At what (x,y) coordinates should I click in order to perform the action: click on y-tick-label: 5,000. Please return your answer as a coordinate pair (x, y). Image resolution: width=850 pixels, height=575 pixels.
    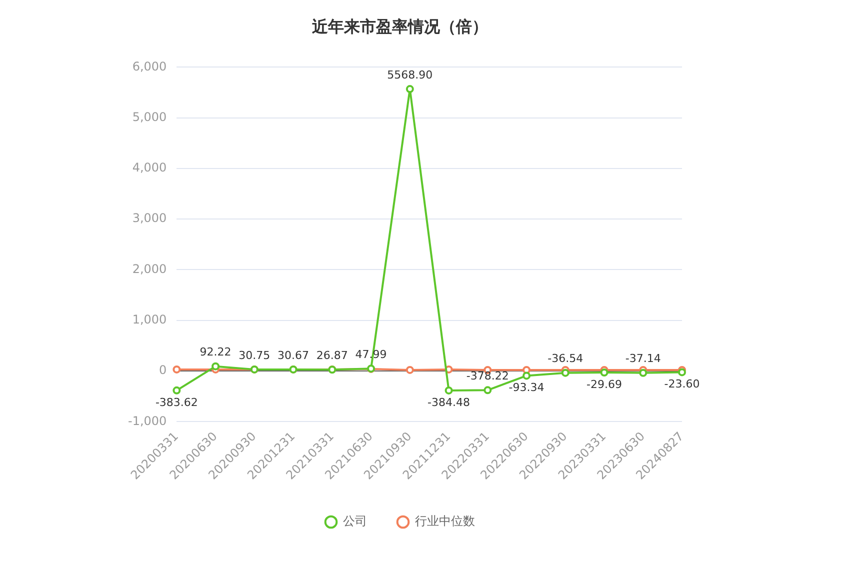
    Looking at the image, I should click on (149, 117).